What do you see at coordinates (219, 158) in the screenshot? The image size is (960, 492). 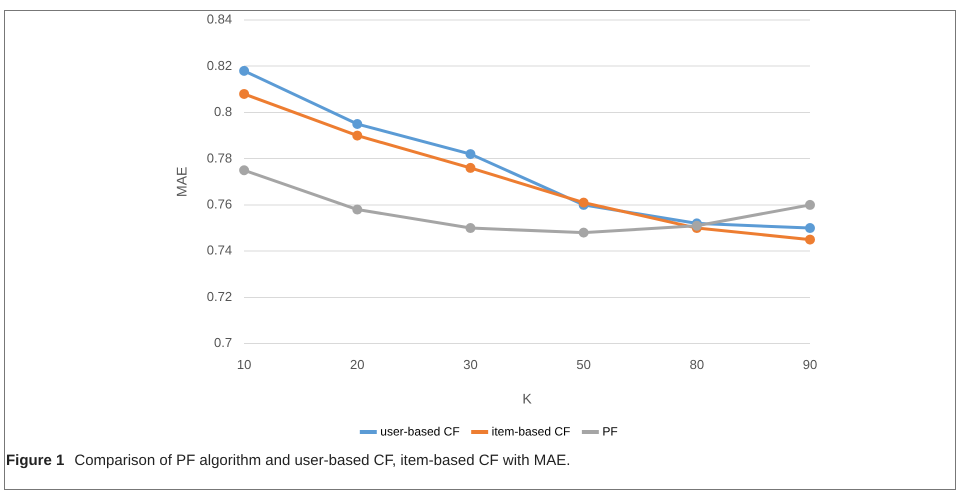 I see `y-tick-label: 0.78` at bounding box center [219, 158].